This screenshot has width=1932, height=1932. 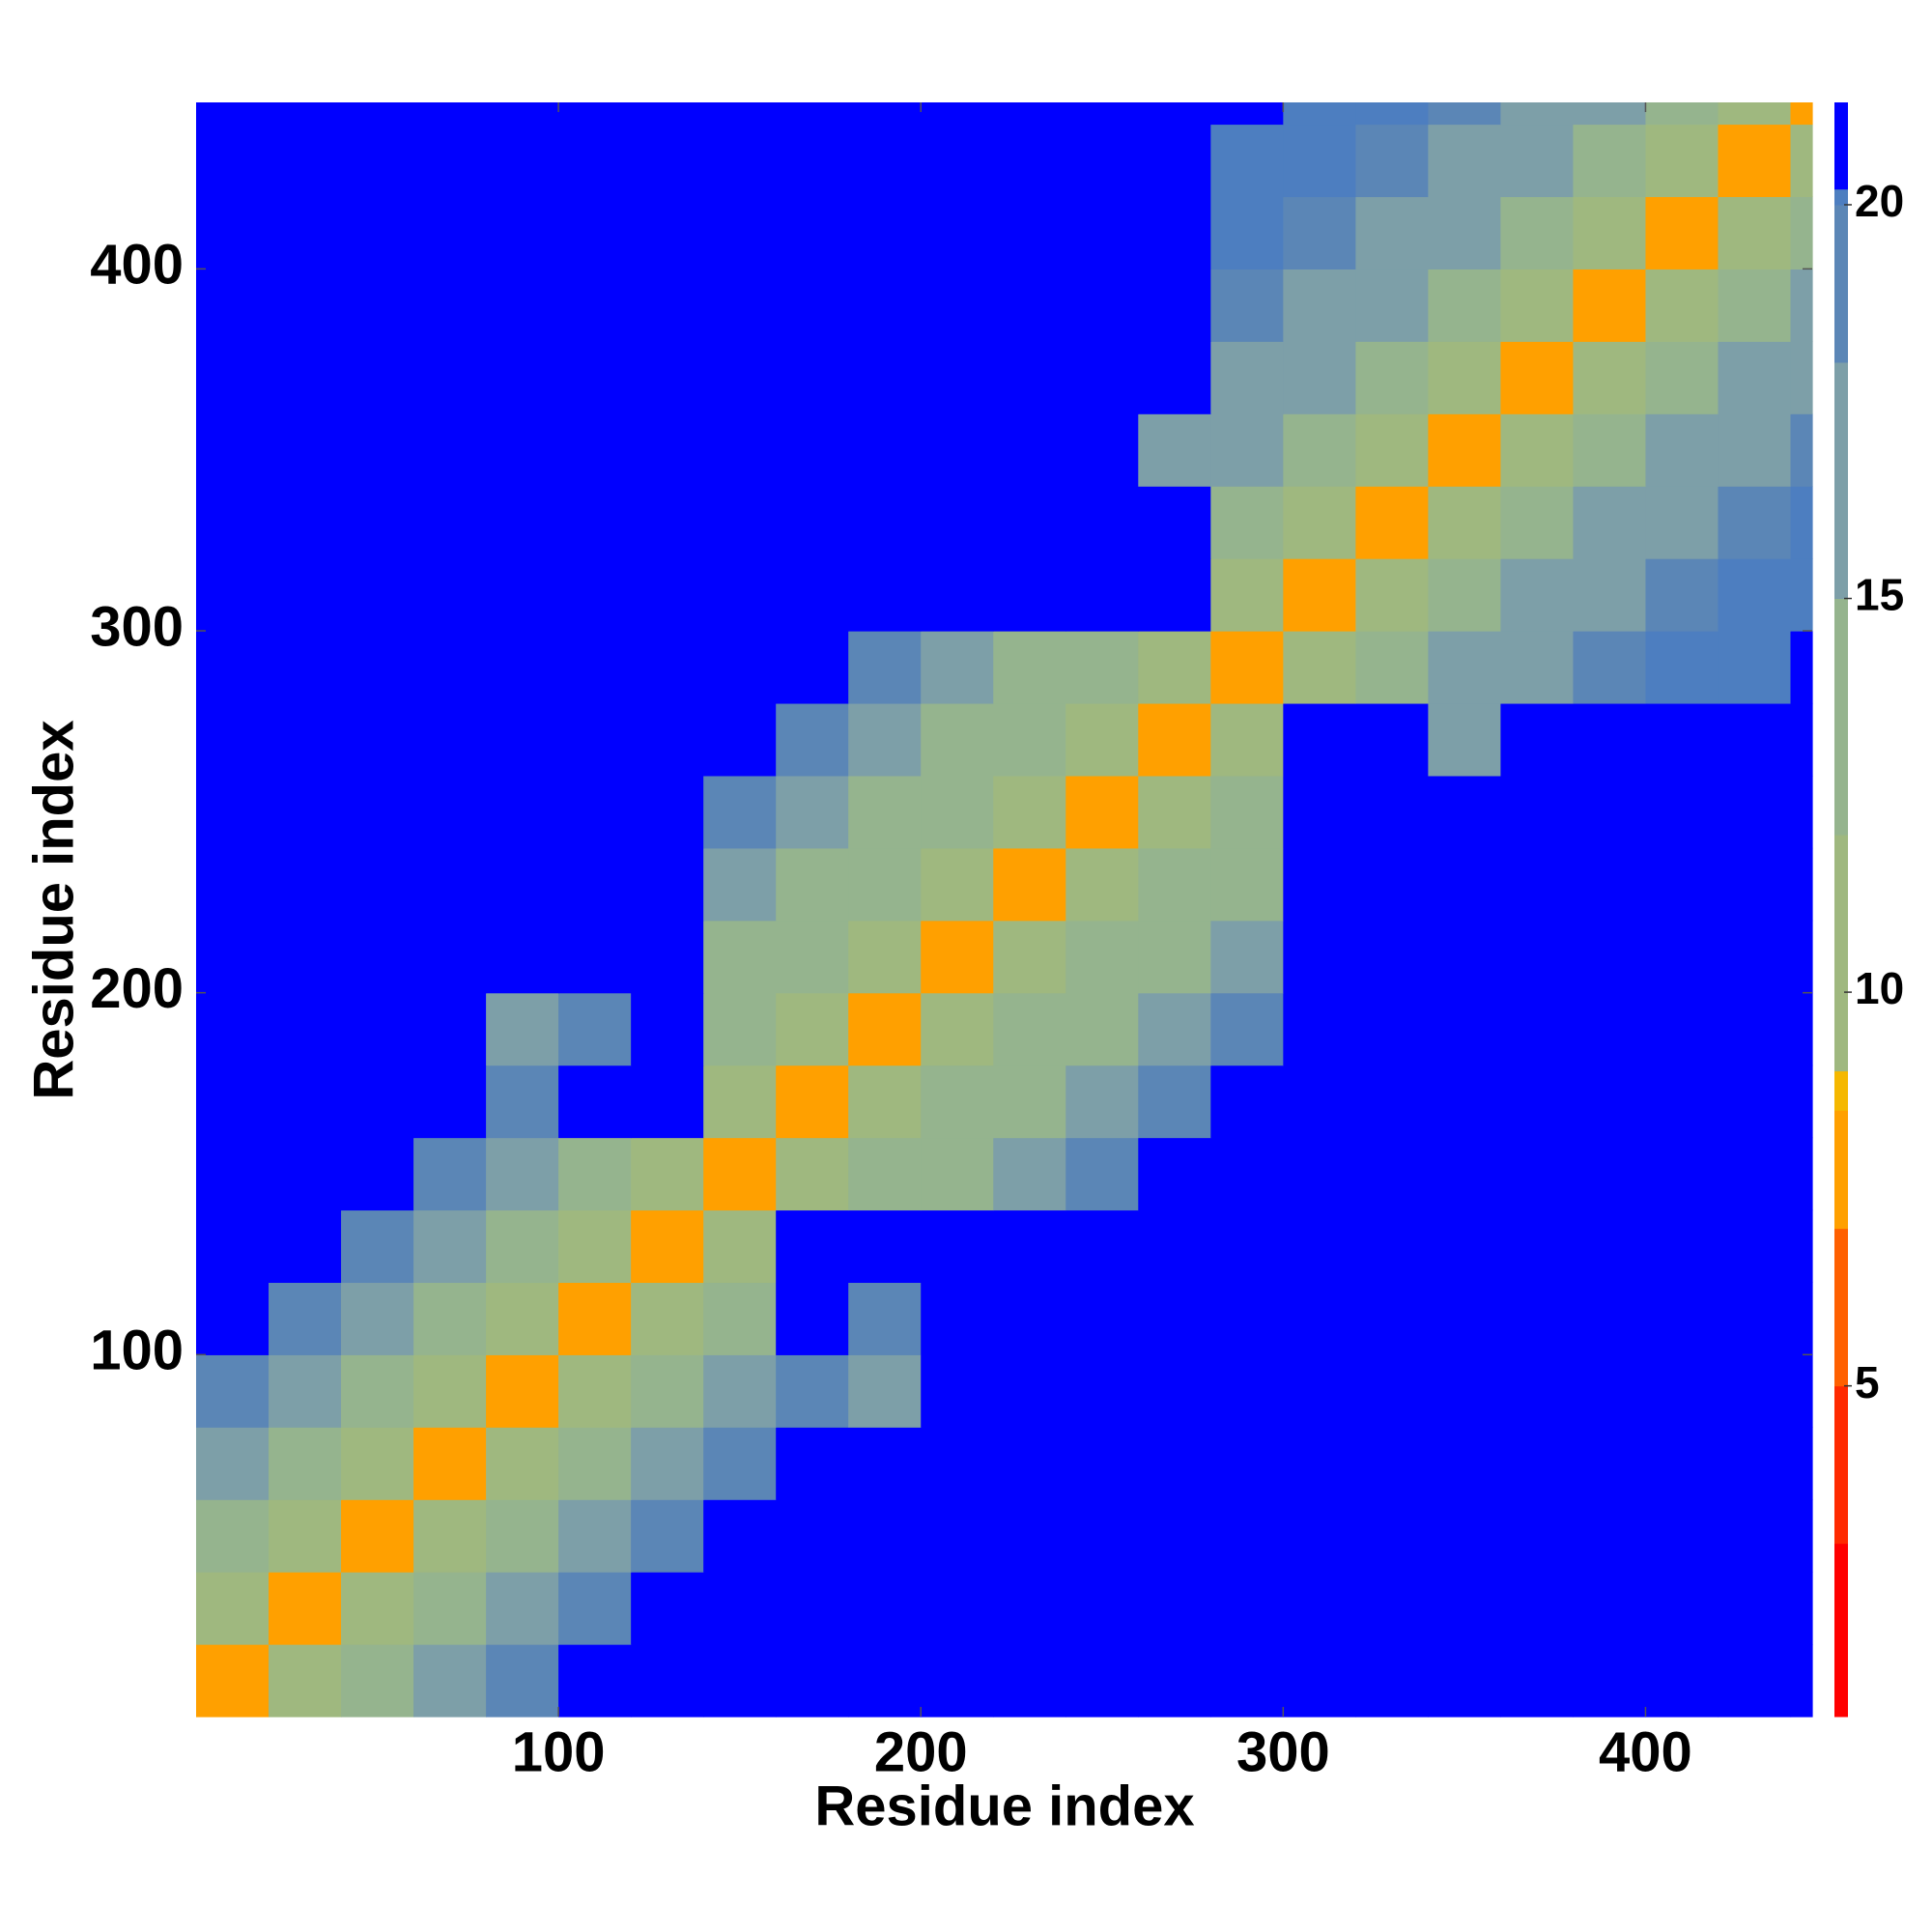 I want to click on y-tick-label: 200, so click(x=137, y=988).